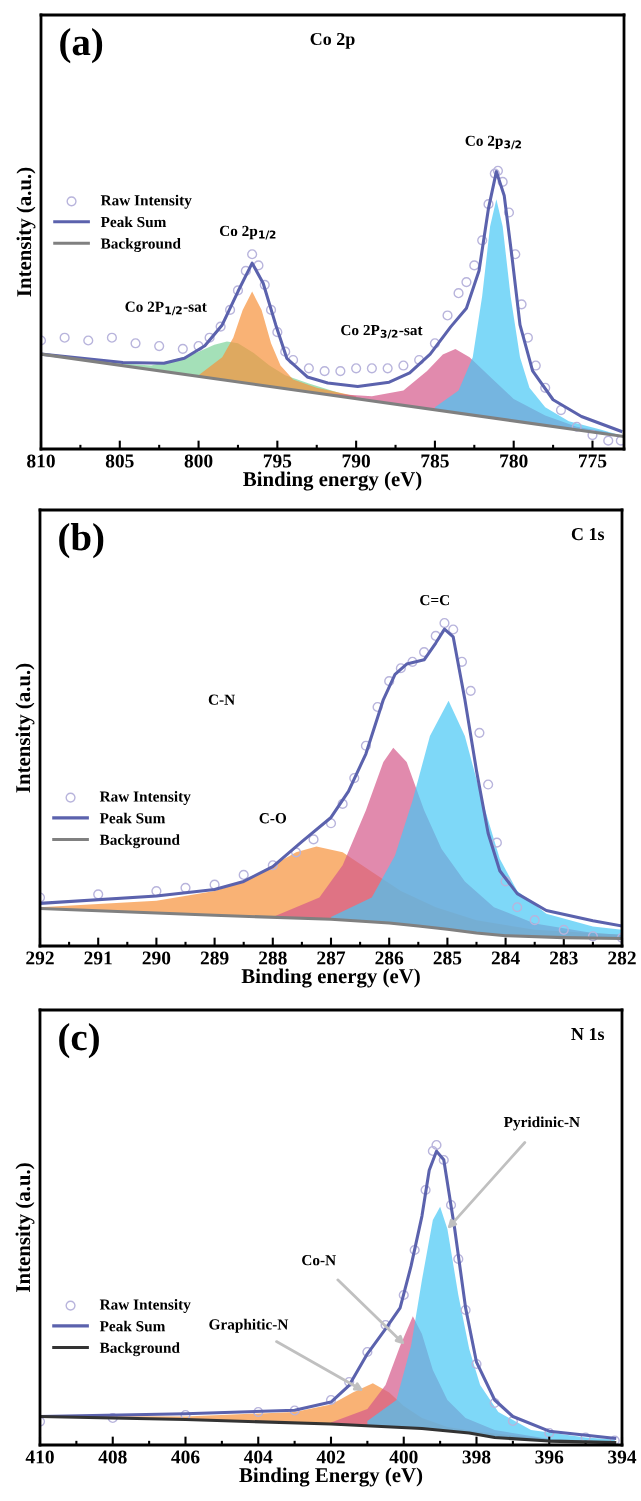 This screenshot has width=641, height=1501. Describe the element at coordinates (332, 40) in the screenshot. I see `chart-title: Co 2p` at that location.